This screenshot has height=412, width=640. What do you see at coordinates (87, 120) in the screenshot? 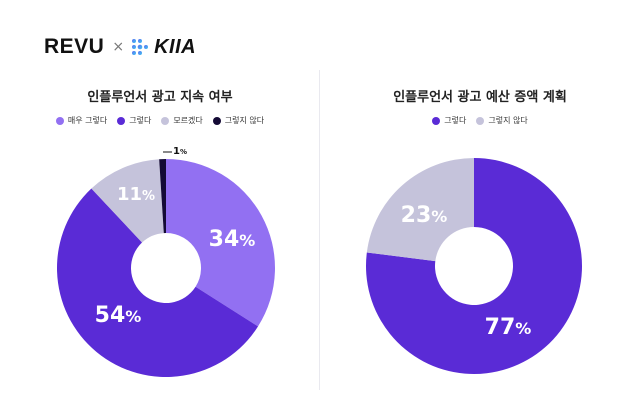
I see `legend-label: 매우 그렇다` at bounding box center [87, 120].